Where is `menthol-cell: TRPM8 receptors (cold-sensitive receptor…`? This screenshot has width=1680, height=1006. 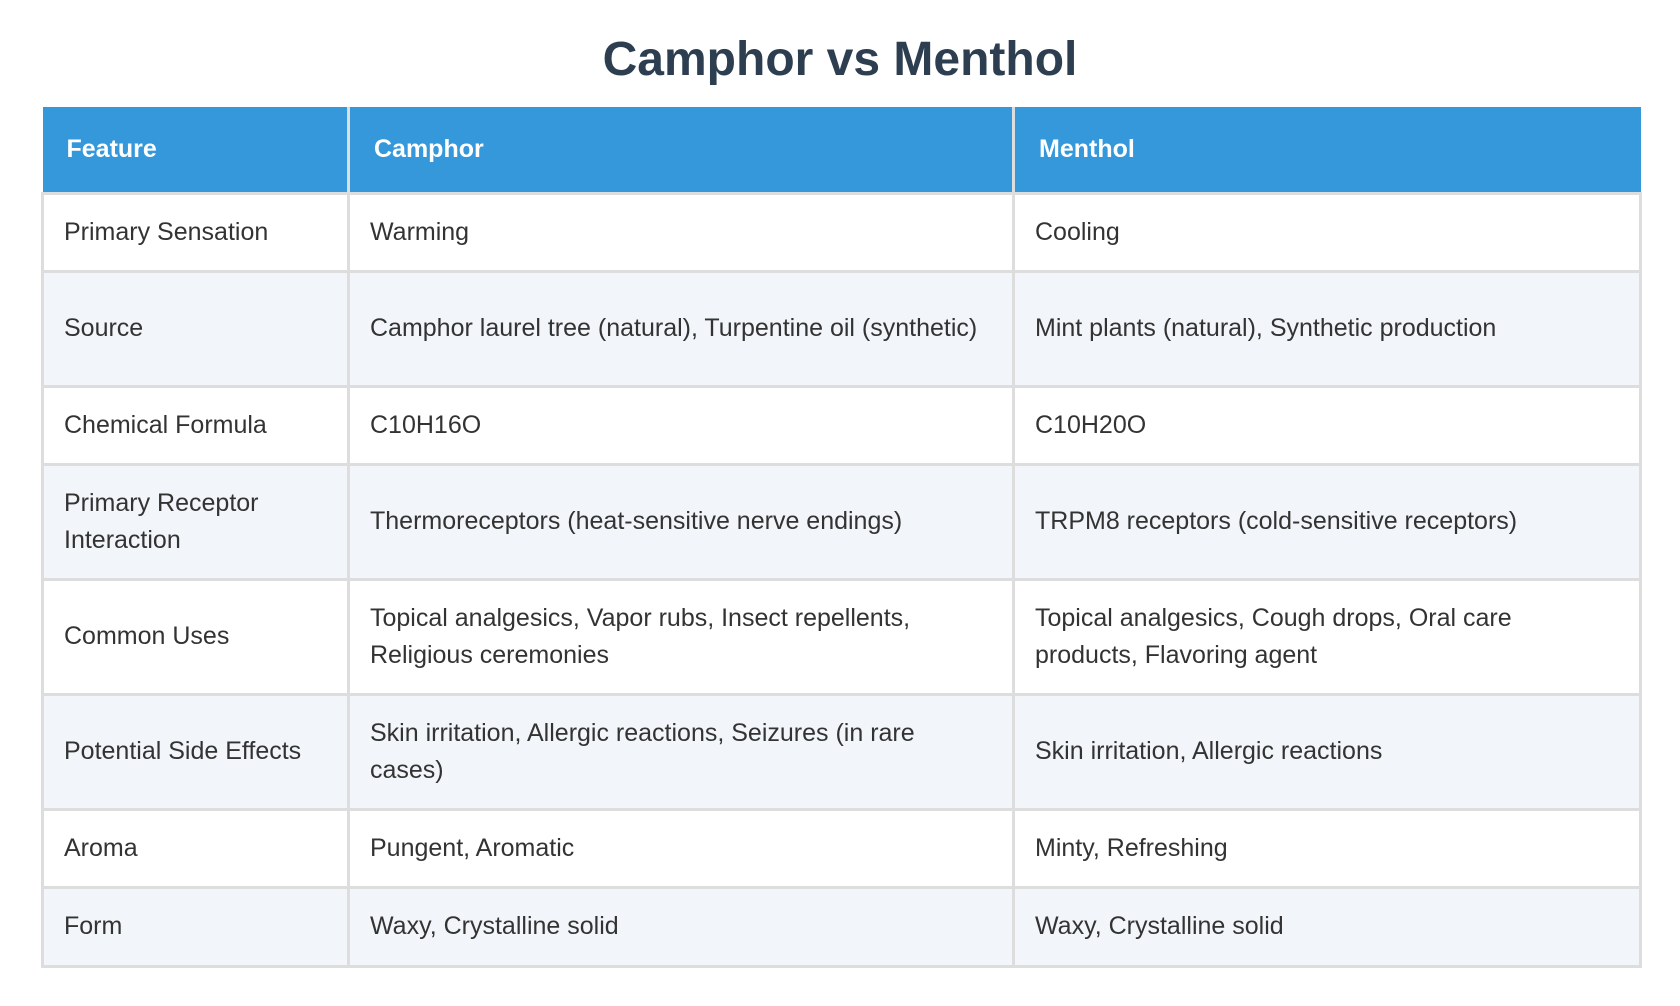 menthol-cell: TRPM8 receptors (cold-sensitive receptor… is located at coordinates (1327, 521).